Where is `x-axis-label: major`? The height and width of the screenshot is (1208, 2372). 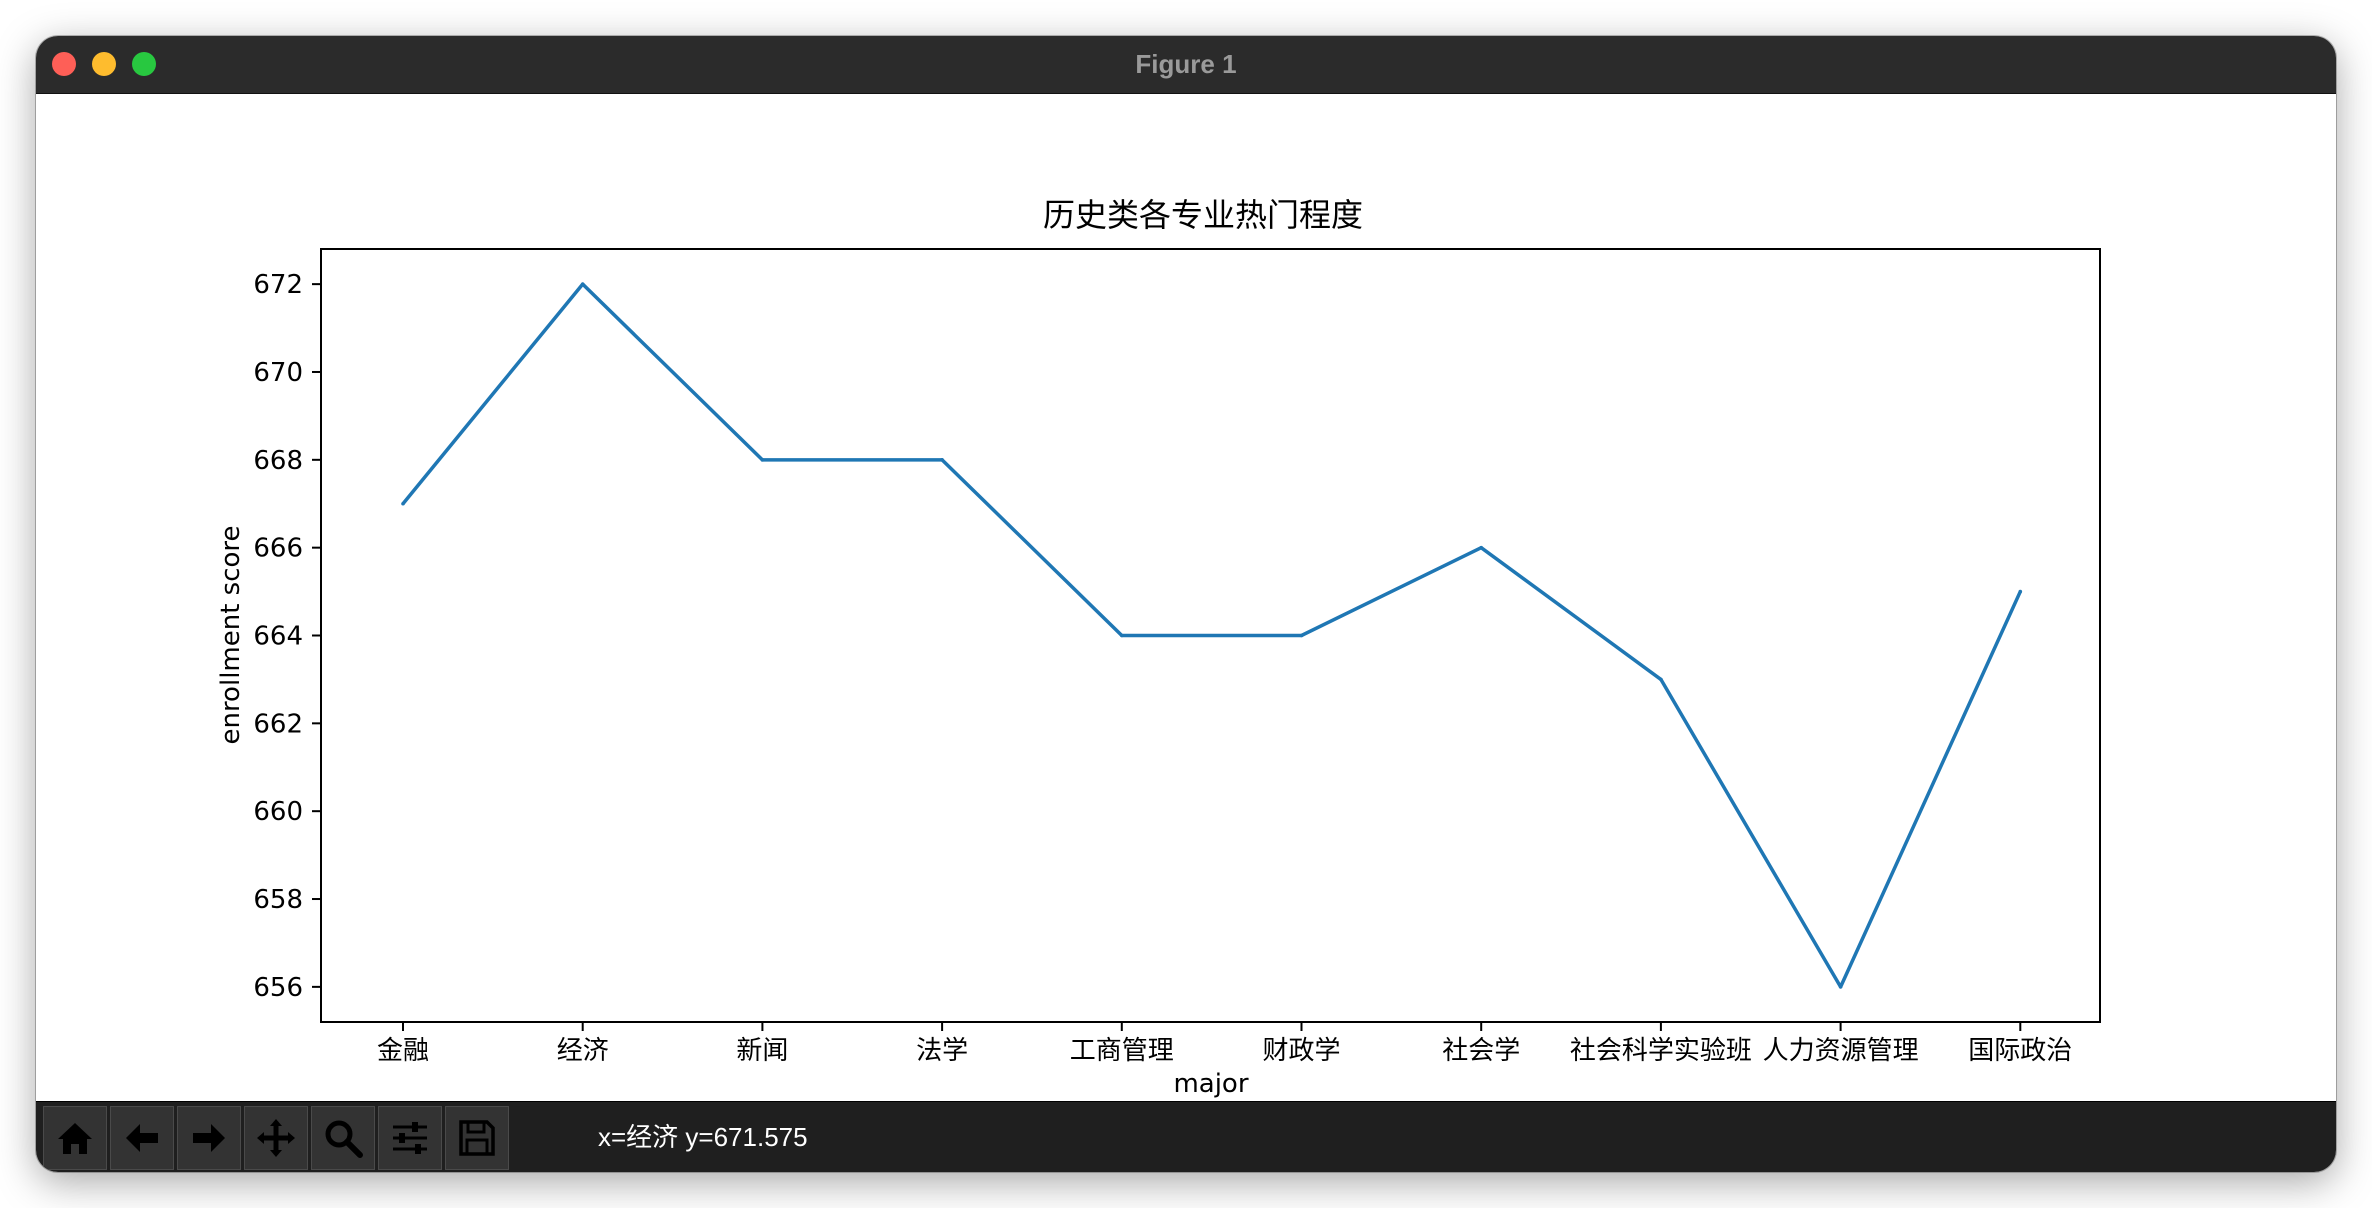 x-axis-label: major is located at coordinates (1210, 1084).